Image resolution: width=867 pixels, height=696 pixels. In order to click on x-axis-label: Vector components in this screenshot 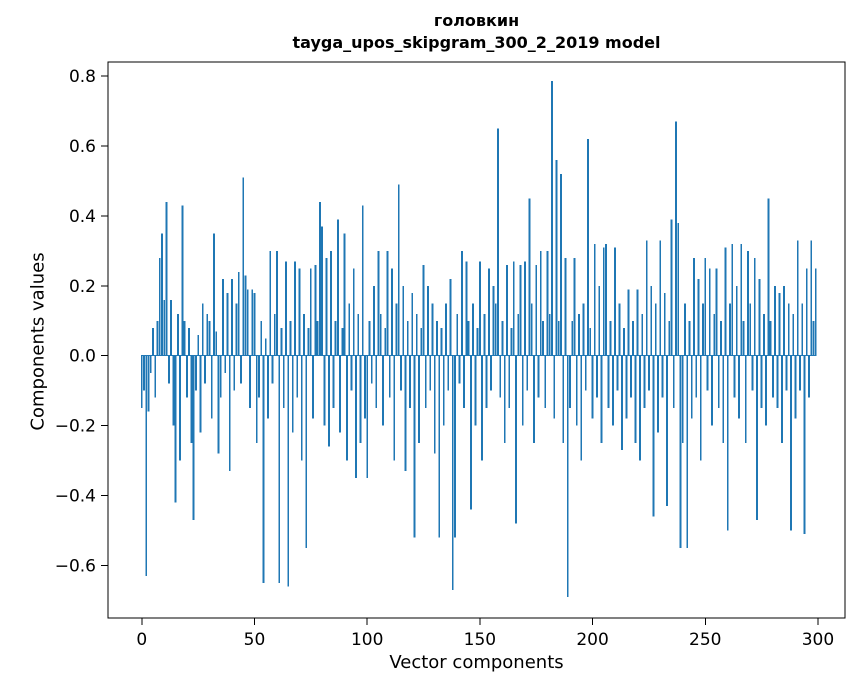, I will do `click(476, 662)`.